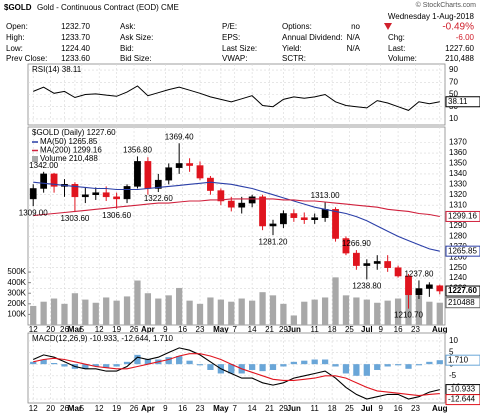 This screenshot has height=413, width=480. What do you see at coordinates (69, 141) in the screenshot?
I see `legend-label: MA(50) 1265.85` at bounding box center [69, 141].